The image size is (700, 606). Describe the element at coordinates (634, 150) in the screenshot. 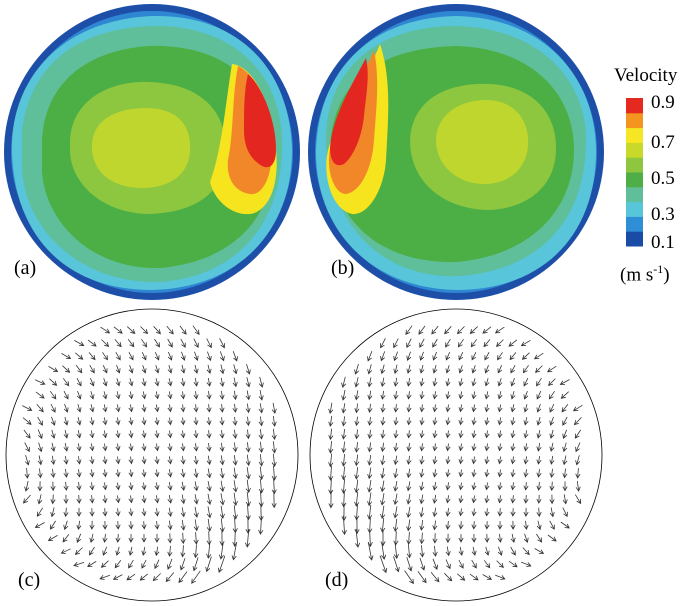

I see `colorbar-swatch` at that location.